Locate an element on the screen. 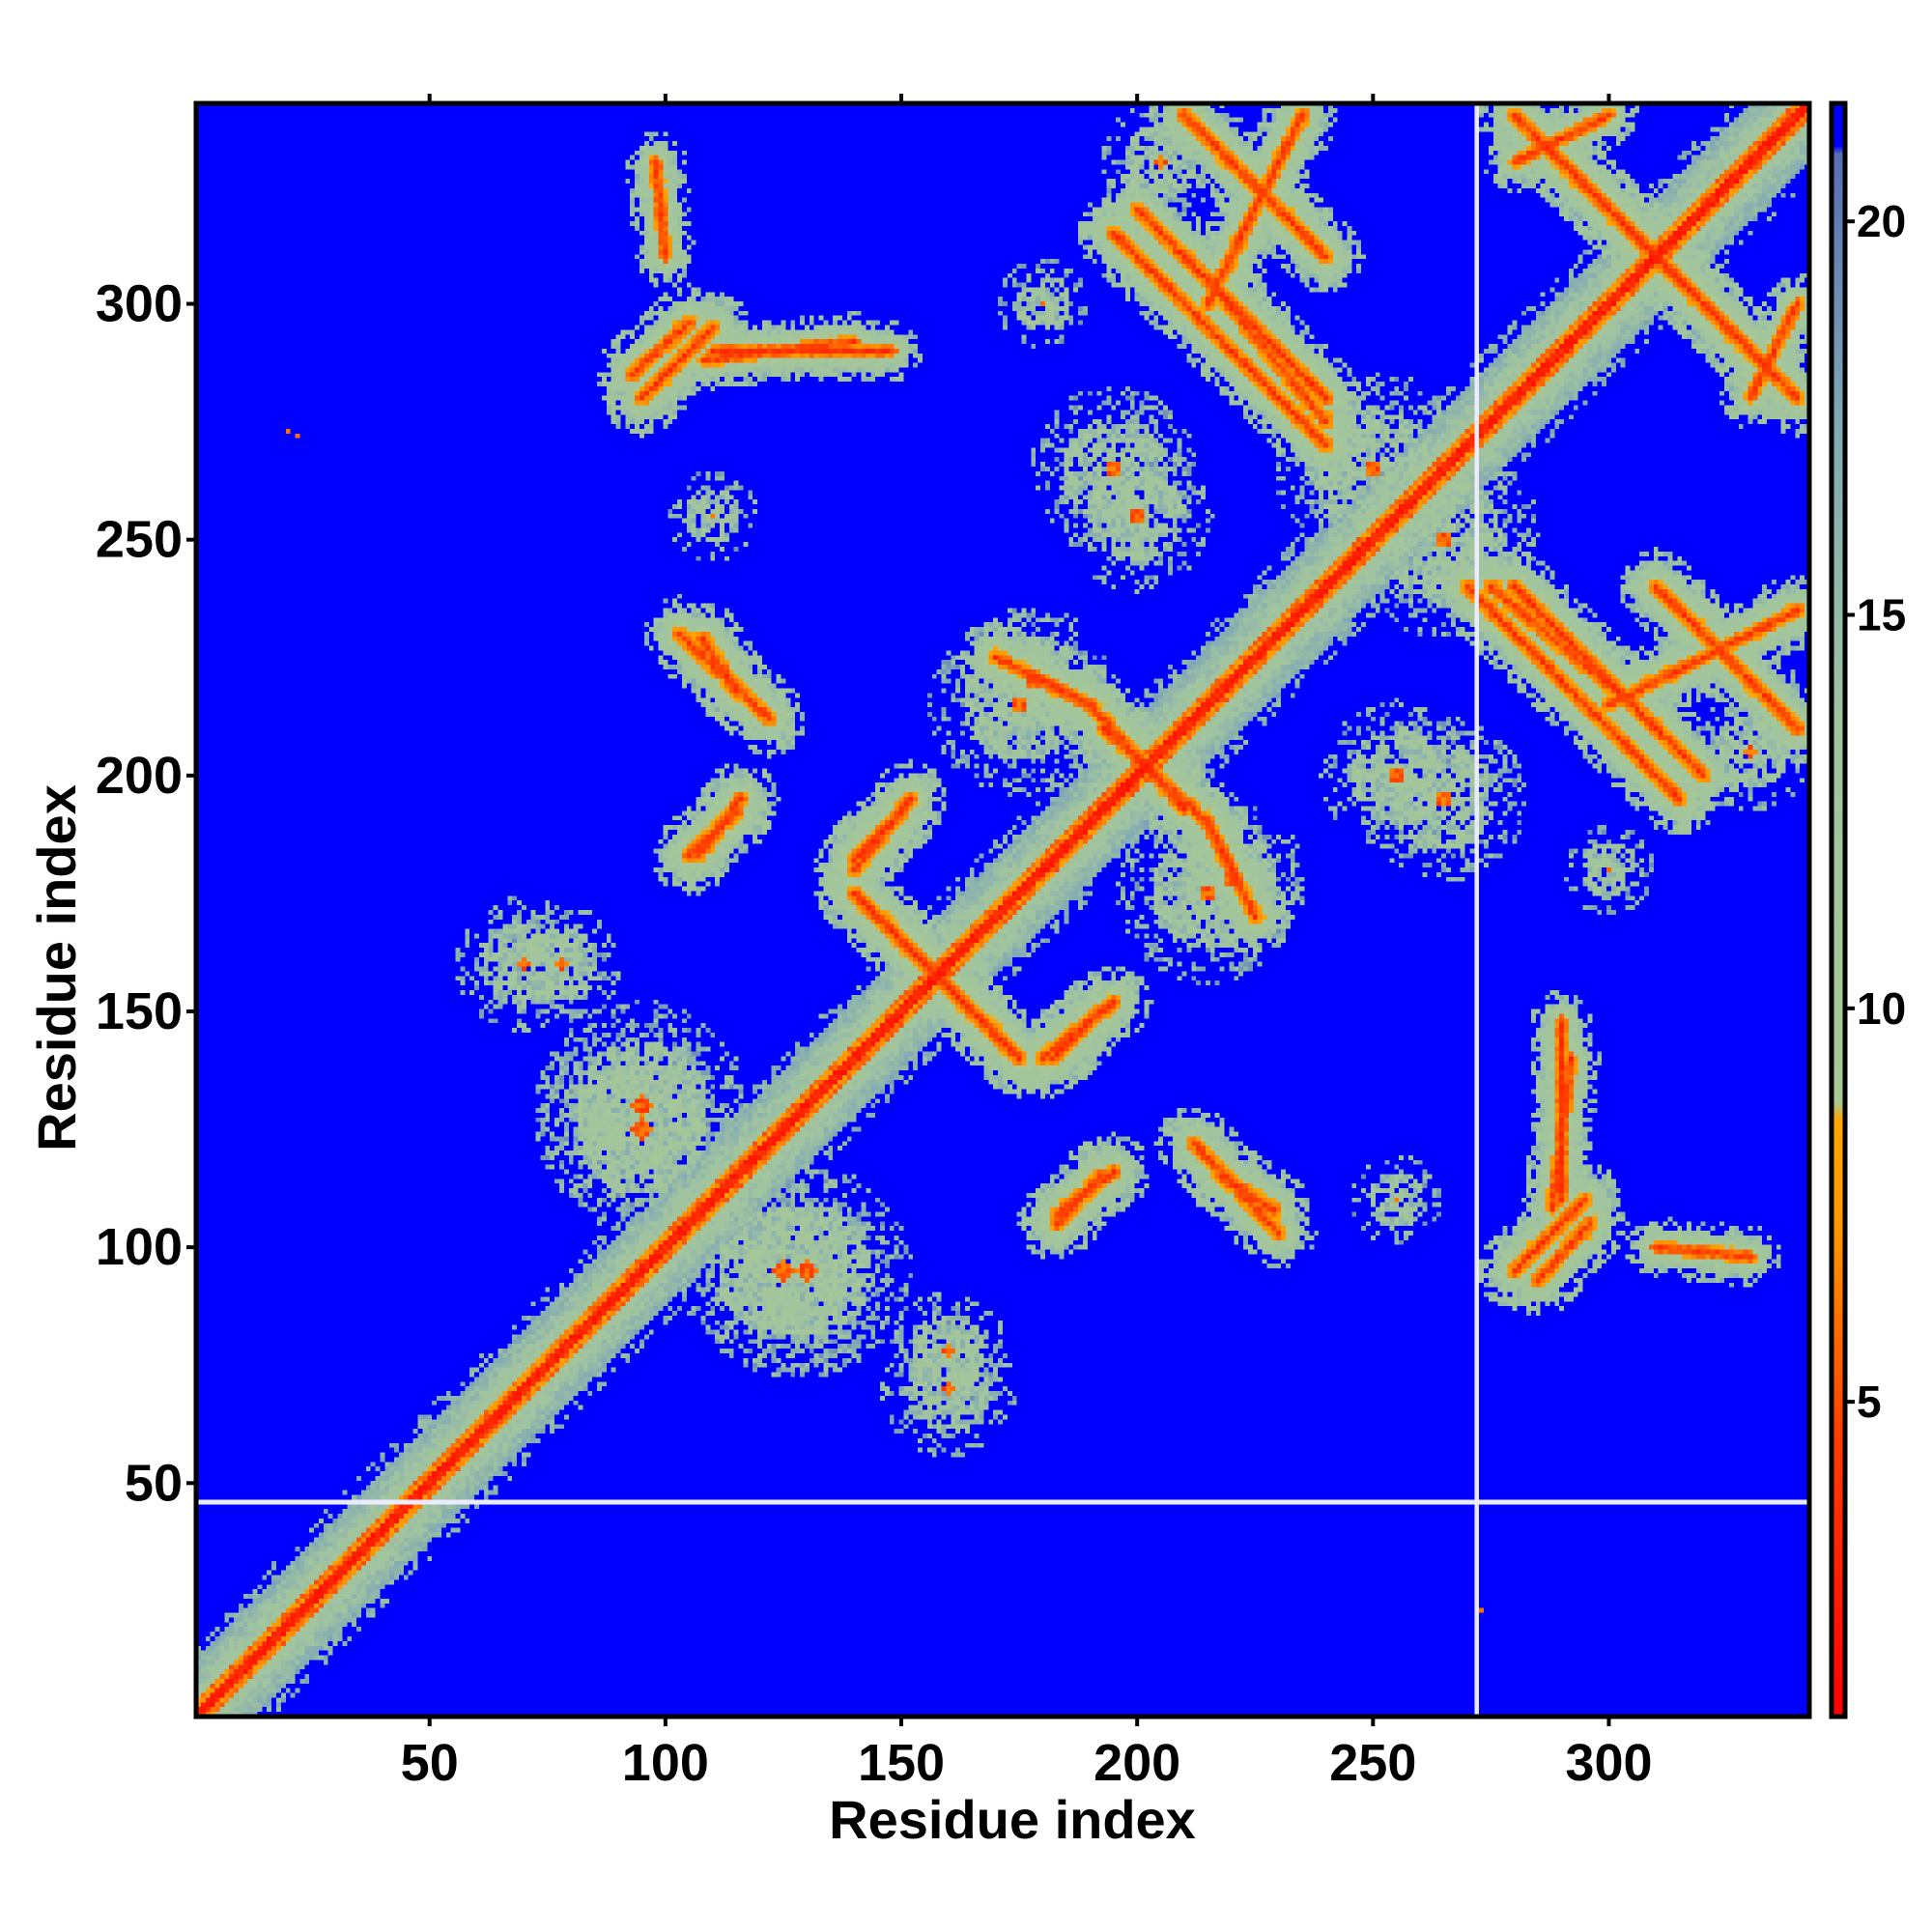 The image size is (1932, 1932). colorbar-tick-label: 10 is located at coordinates (1881, 1008).